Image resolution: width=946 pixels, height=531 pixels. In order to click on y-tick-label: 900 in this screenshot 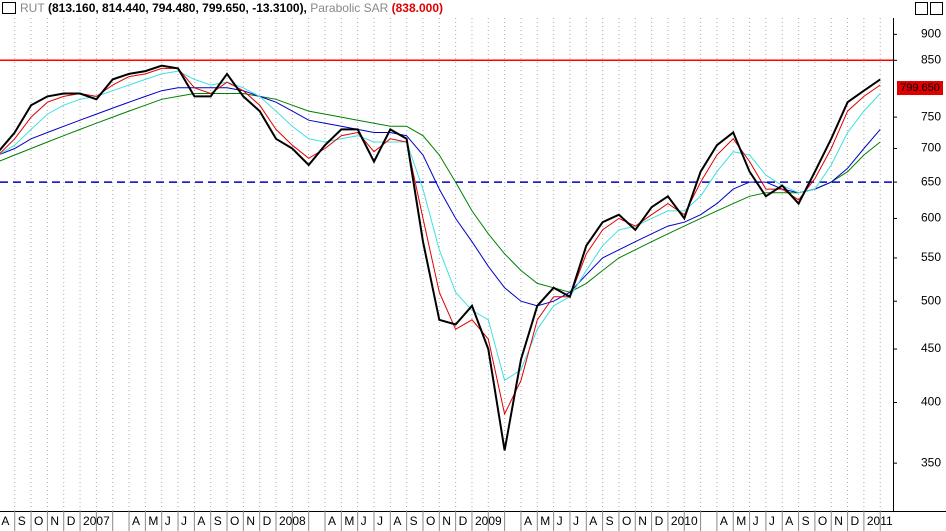, I will do `click(931, 34)`.